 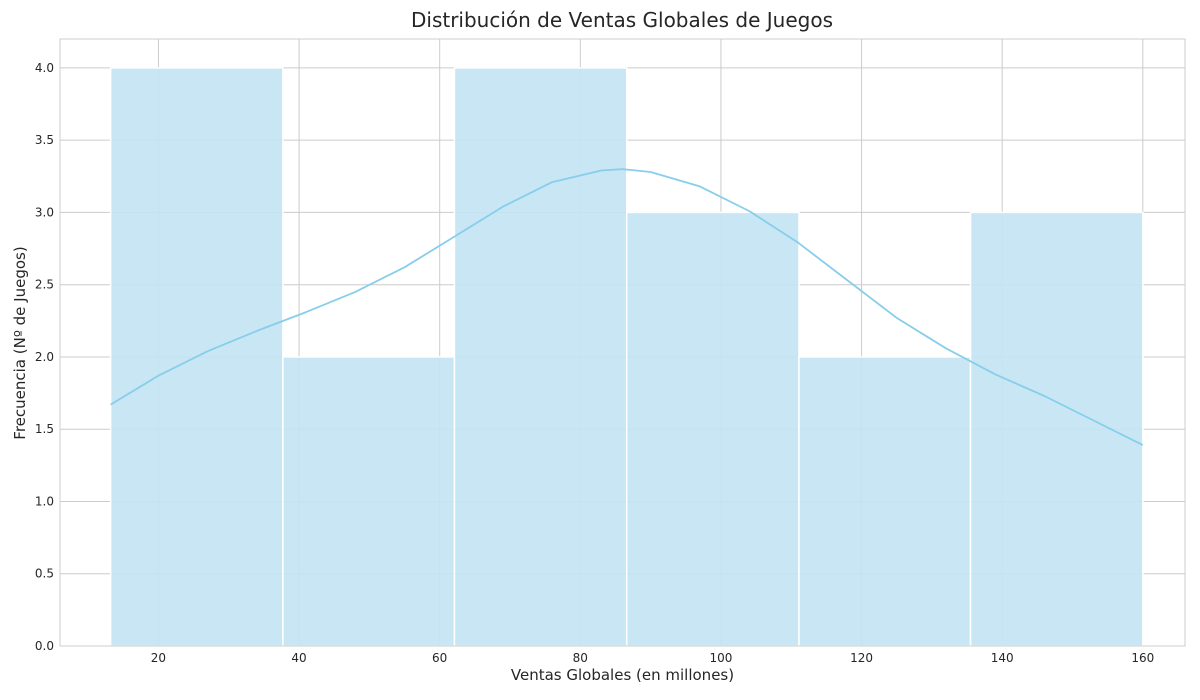 I want to click on y-tick-label: 3.0, so click(x=44, y=212).